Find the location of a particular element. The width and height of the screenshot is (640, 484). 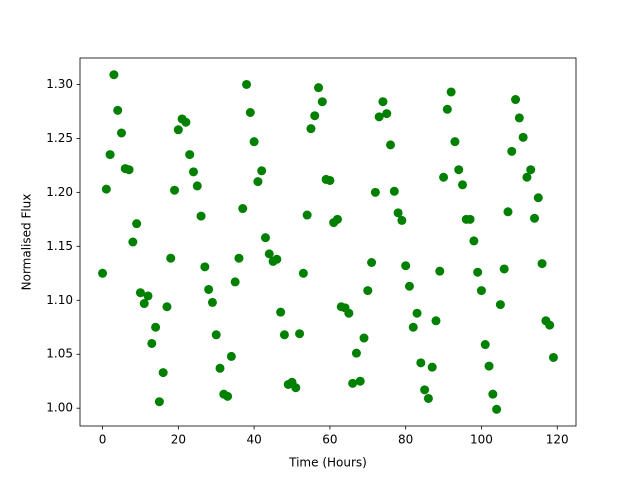

y-tick-label: 1.20 is located at coordinates (59, 192).